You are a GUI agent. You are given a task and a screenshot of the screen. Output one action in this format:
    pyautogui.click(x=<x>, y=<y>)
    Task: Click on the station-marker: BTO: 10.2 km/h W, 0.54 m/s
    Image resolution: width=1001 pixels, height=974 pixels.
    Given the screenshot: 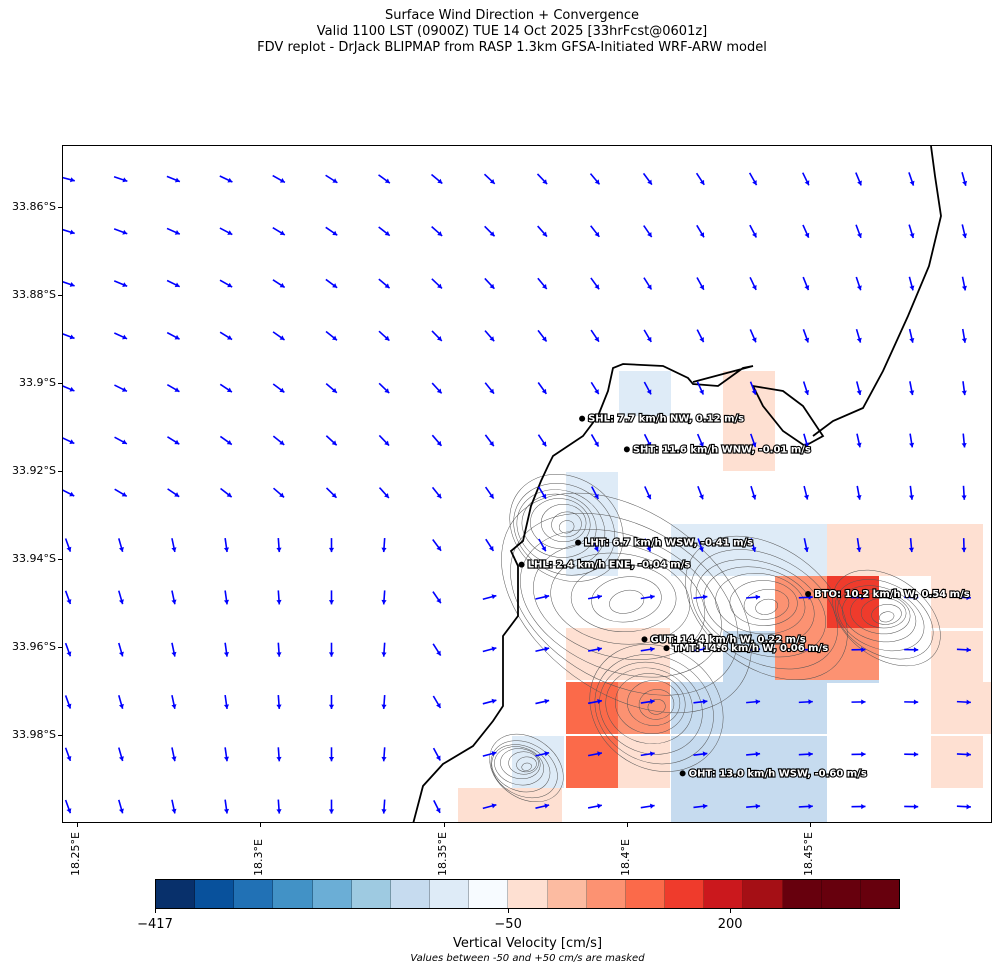 What is the action you would take?
    pyautogui.click(x=888, y=594)
    